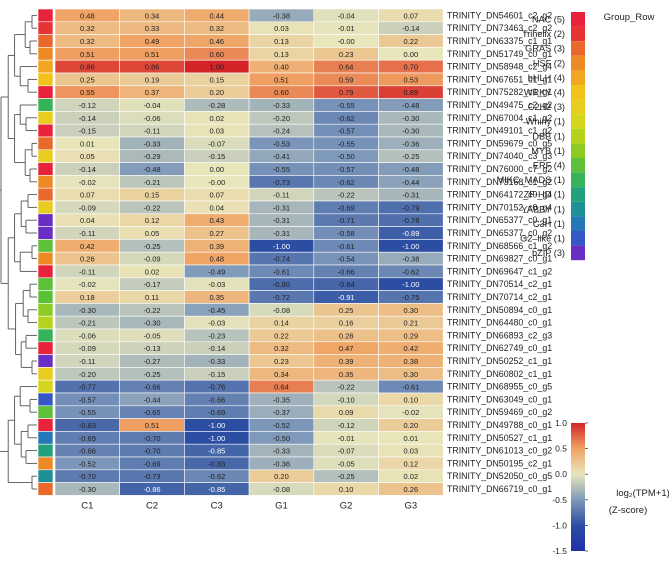  I want to click on cell-value-label: -0.15, so click(216, 156).